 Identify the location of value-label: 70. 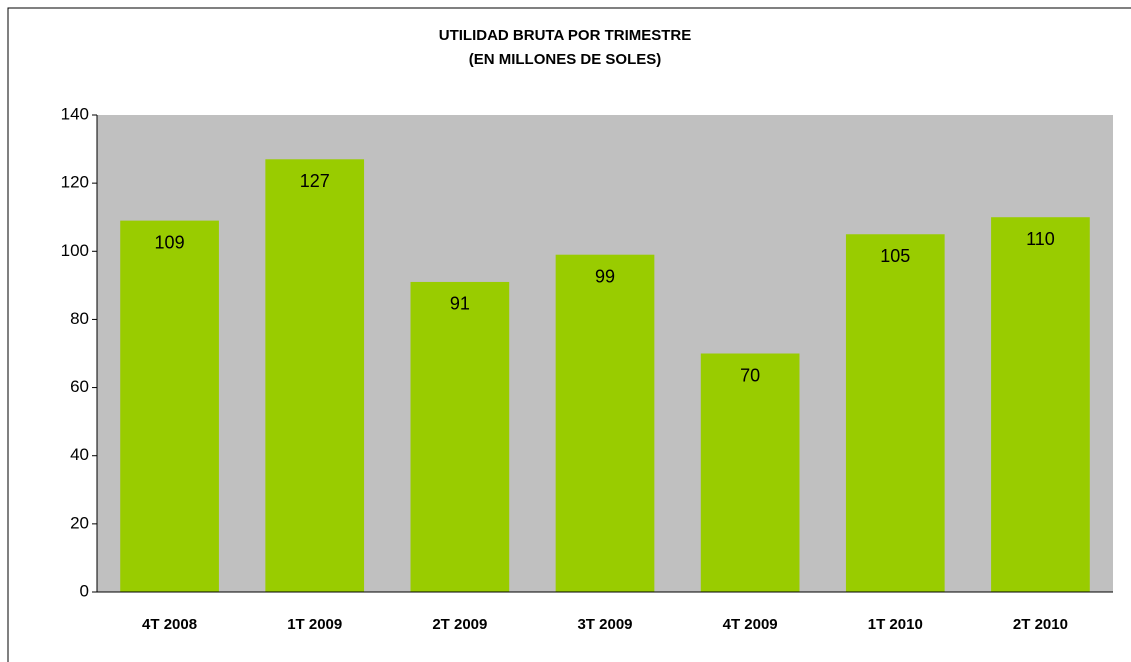
(750, 375).